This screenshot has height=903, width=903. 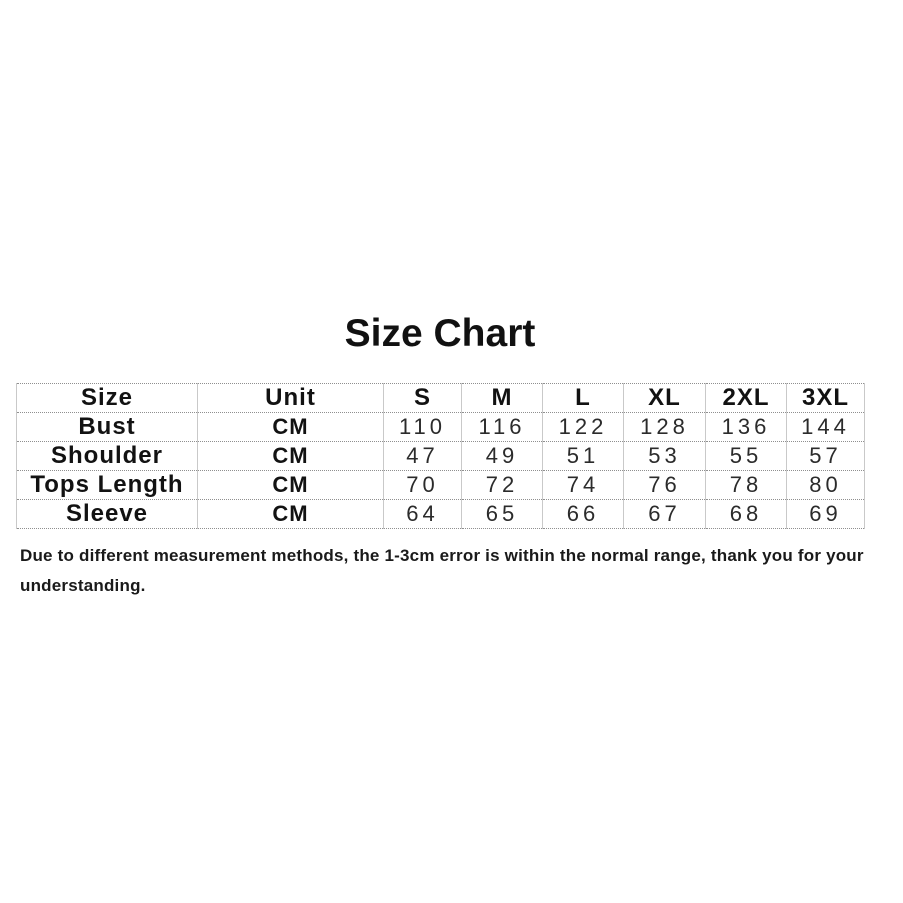 I want to click on cell-value: 55, so click(x=746, y=456).